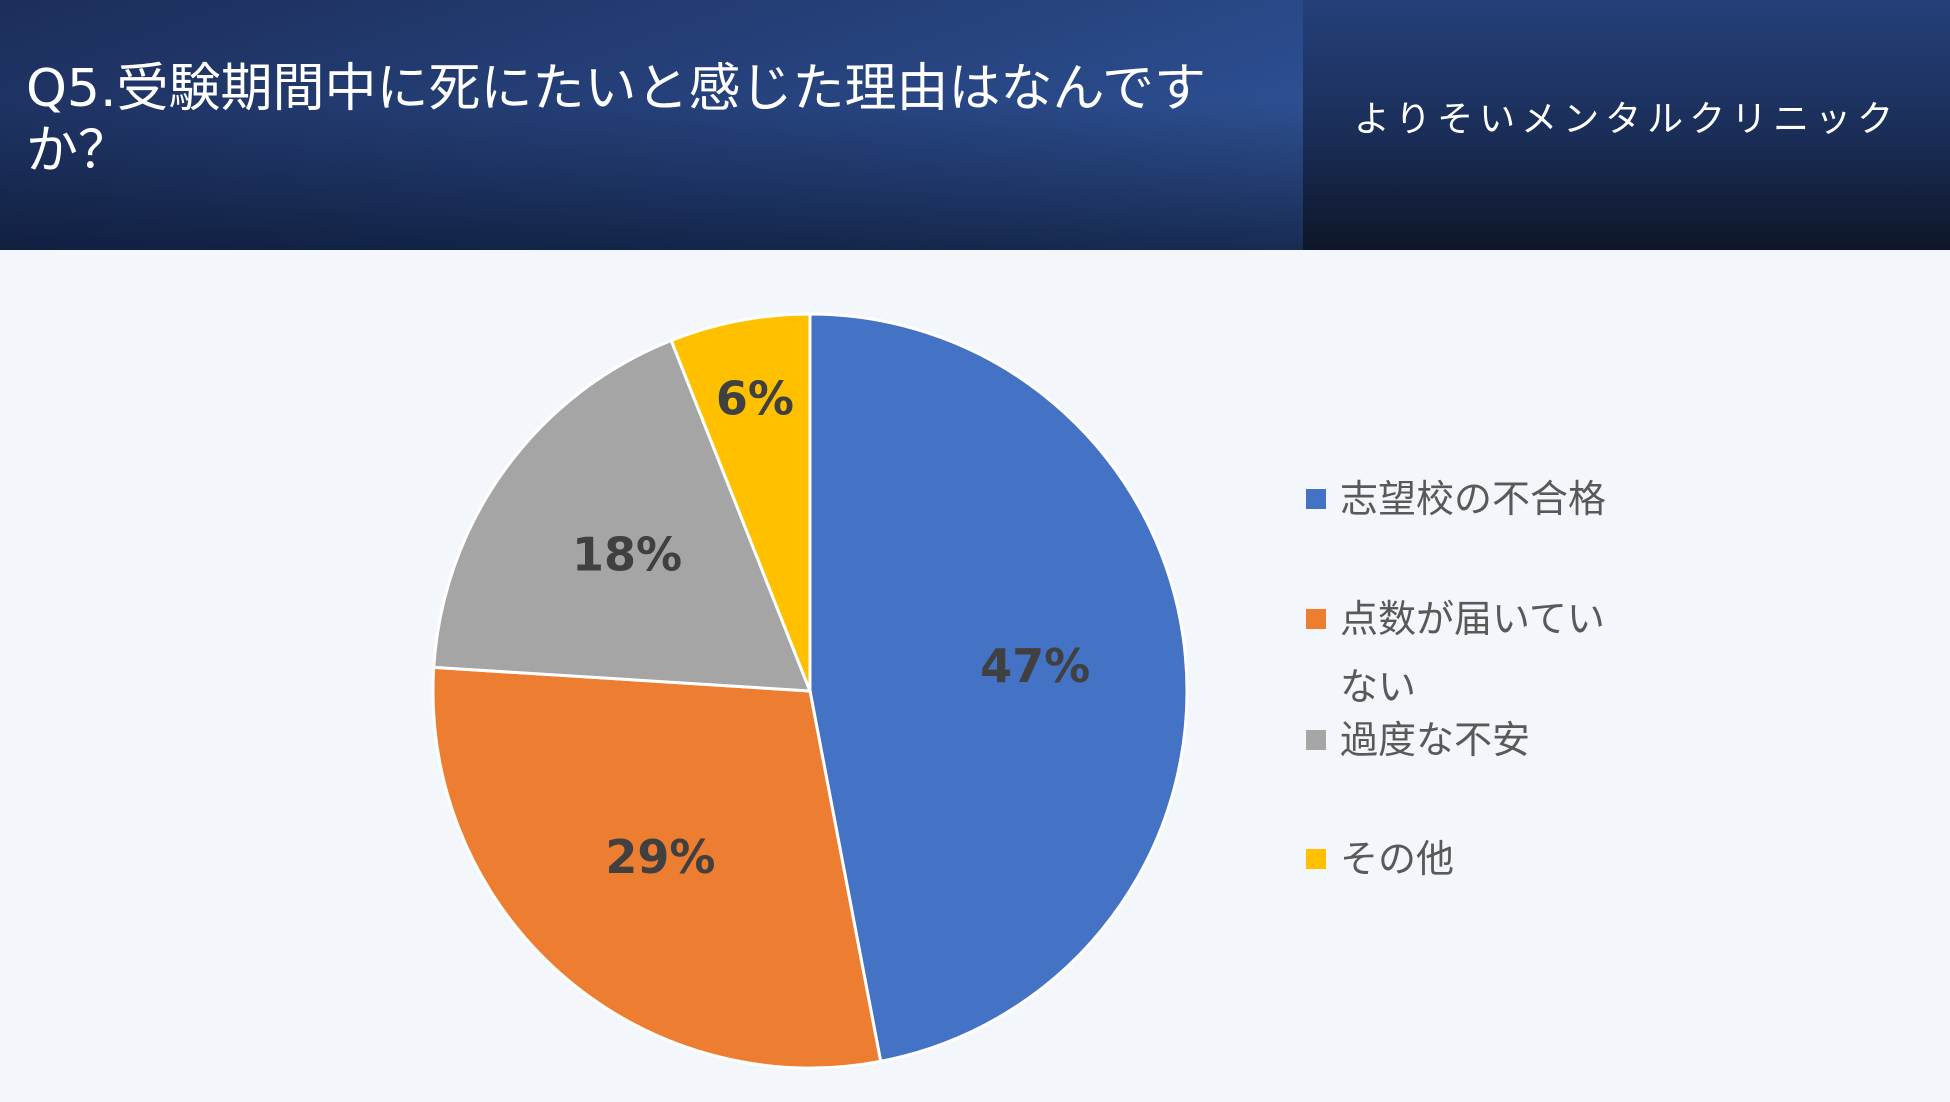  What do you see at coordinates (1397, 859) in the screenshot?
I see `legend-label: その他` at bounding box center [1397, 859].